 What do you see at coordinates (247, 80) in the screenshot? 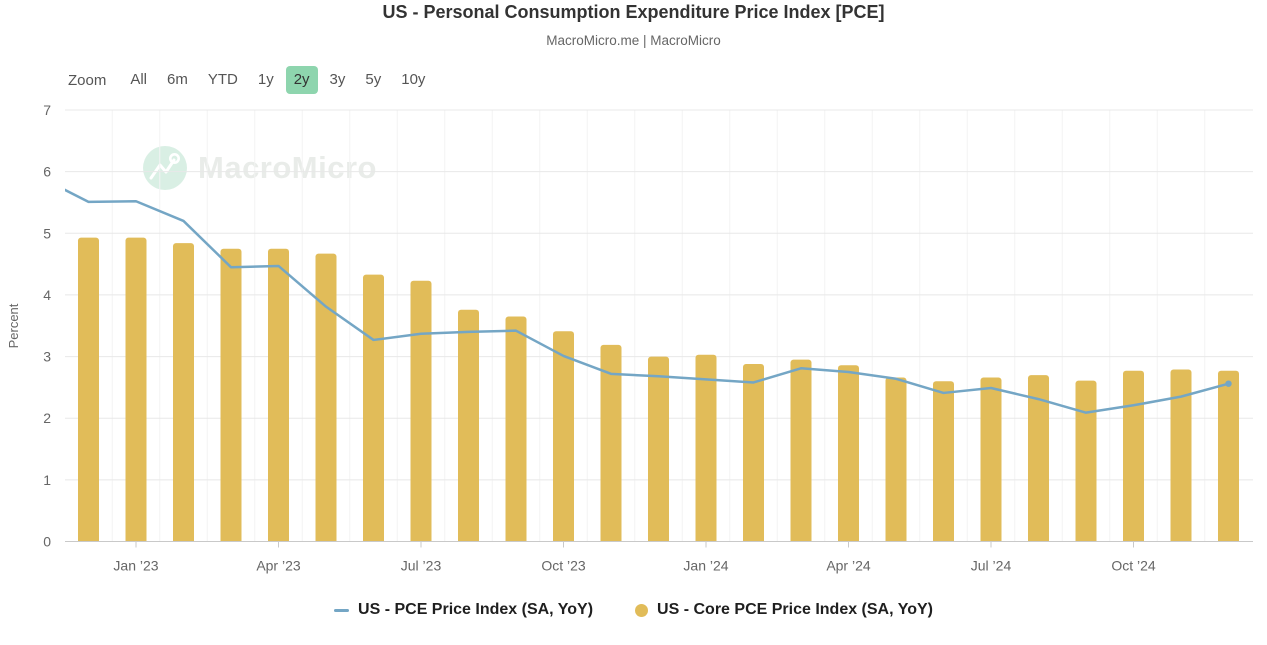
I see `range-selector: Zoom All 6m YTD 1y 2y 3y 5y 10y` at bounding box center [247, 80].